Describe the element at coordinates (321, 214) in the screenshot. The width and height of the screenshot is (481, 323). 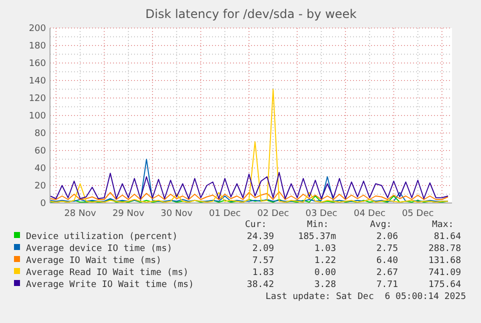
I see `x-tick-label: 03 Dec` at that location.